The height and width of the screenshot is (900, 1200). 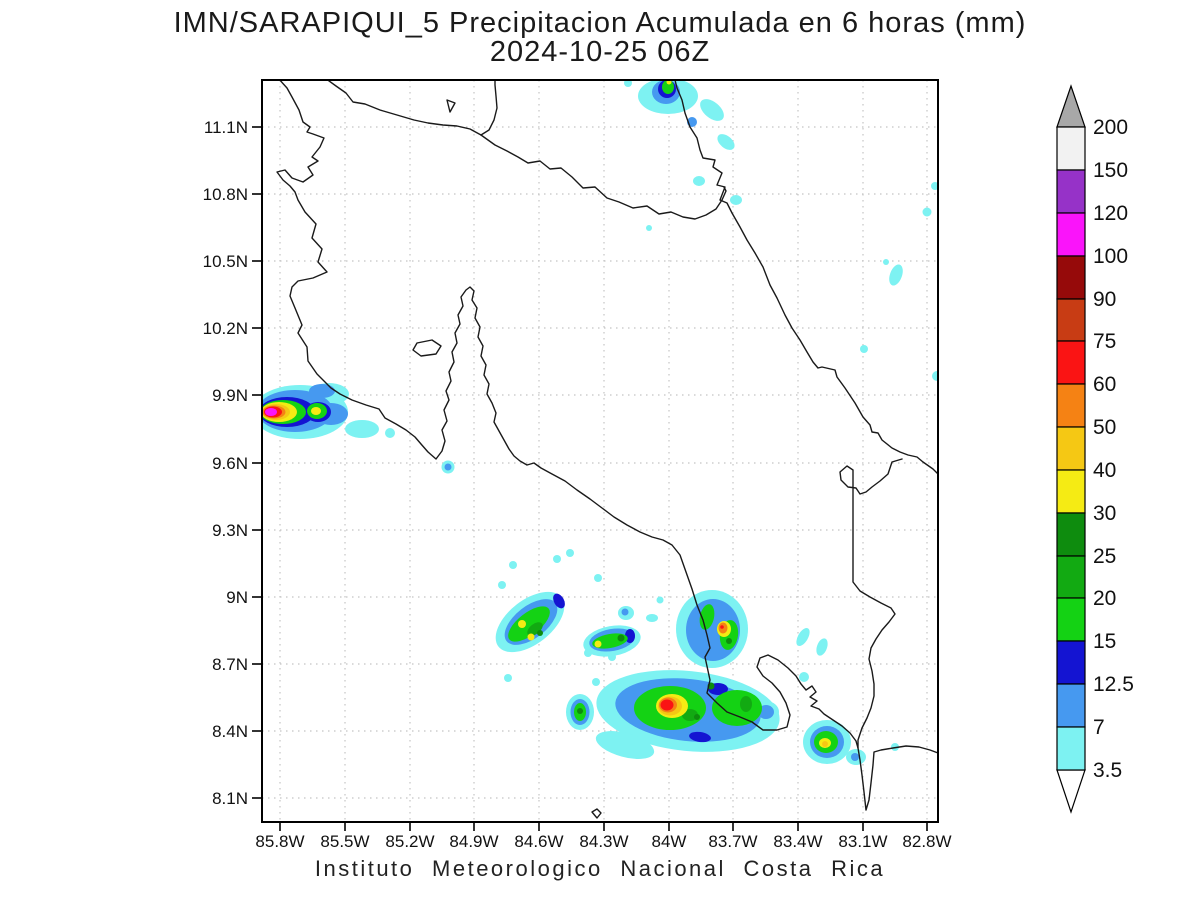 I want to click on panama-border-line, so click(x=871, y=603).